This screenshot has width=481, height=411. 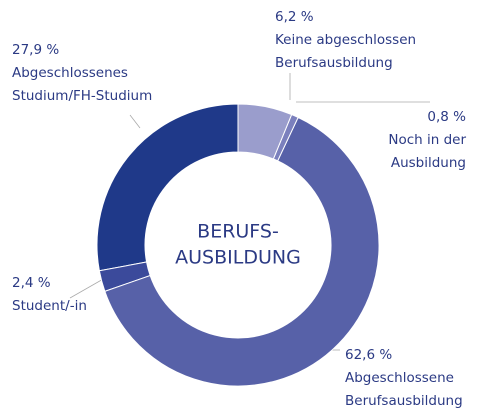 What do you see at coordinates (31, 283) in the screenshot?
I see `value-label: 2,4 %` at bounding box center [31, 283].